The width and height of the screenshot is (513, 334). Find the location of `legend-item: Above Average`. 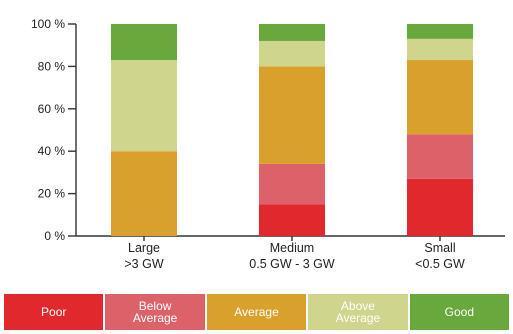

legend-item: Above Average is located at coordinates (358, 312).